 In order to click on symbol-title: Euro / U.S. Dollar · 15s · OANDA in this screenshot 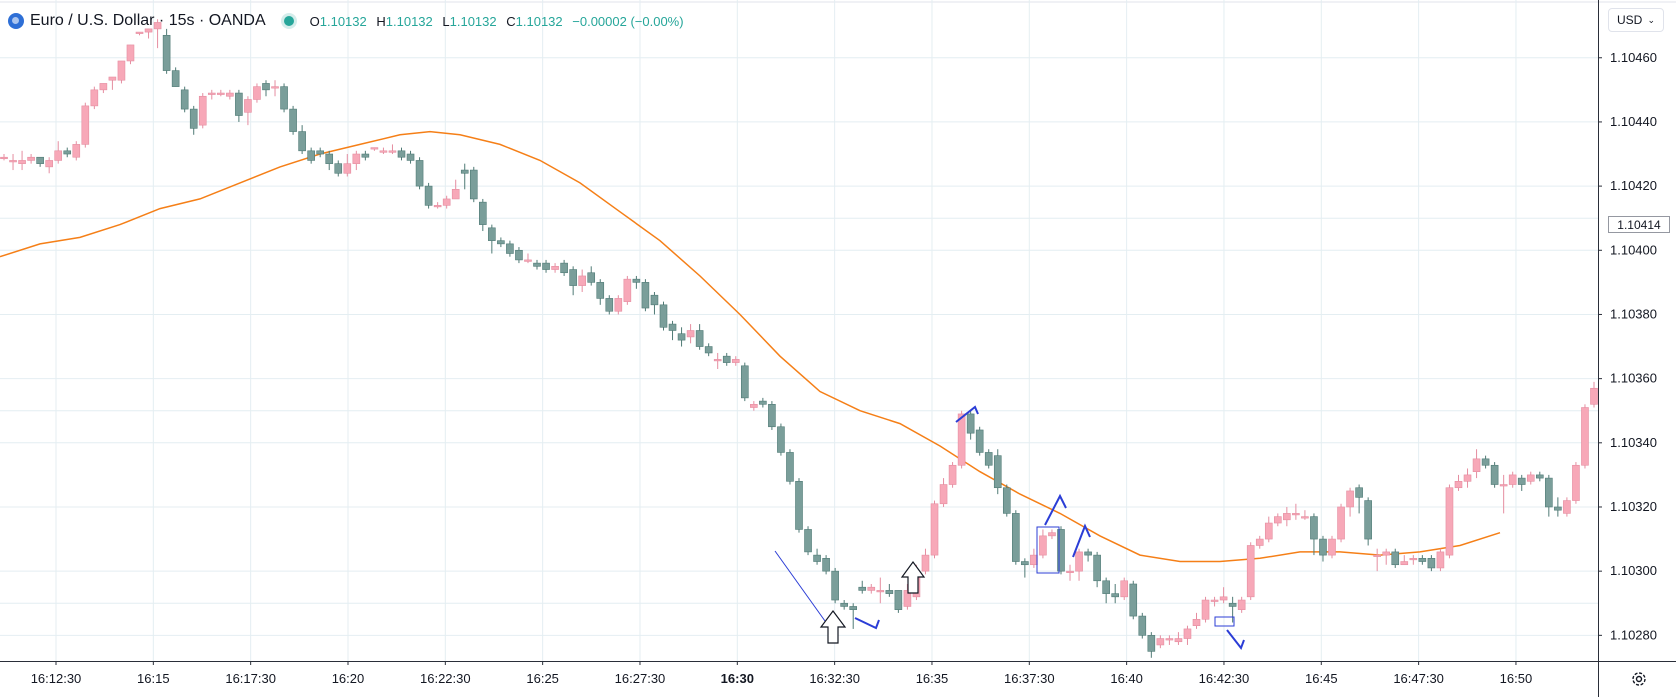, I will do `click(148, 20)`.